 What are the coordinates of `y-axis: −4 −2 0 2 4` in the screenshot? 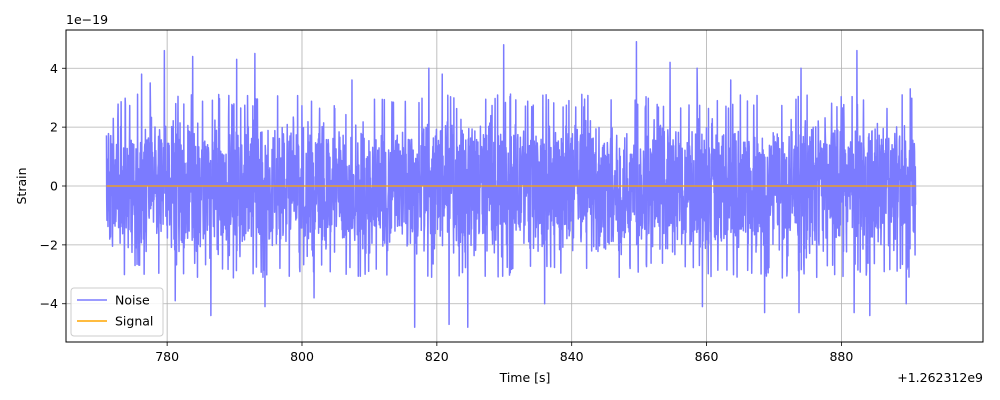 It's located at (53, 186).